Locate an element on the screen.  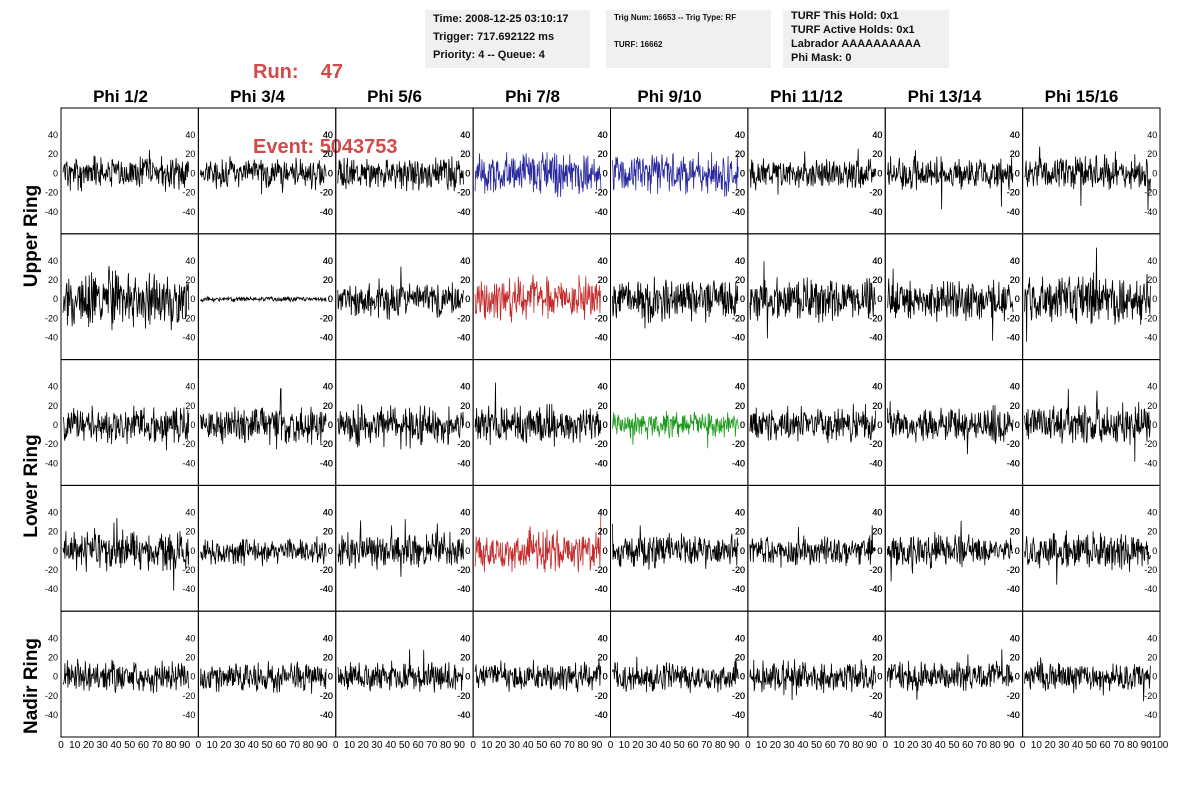
waveform-r4-c7 is located at coordinates (1087, 679).